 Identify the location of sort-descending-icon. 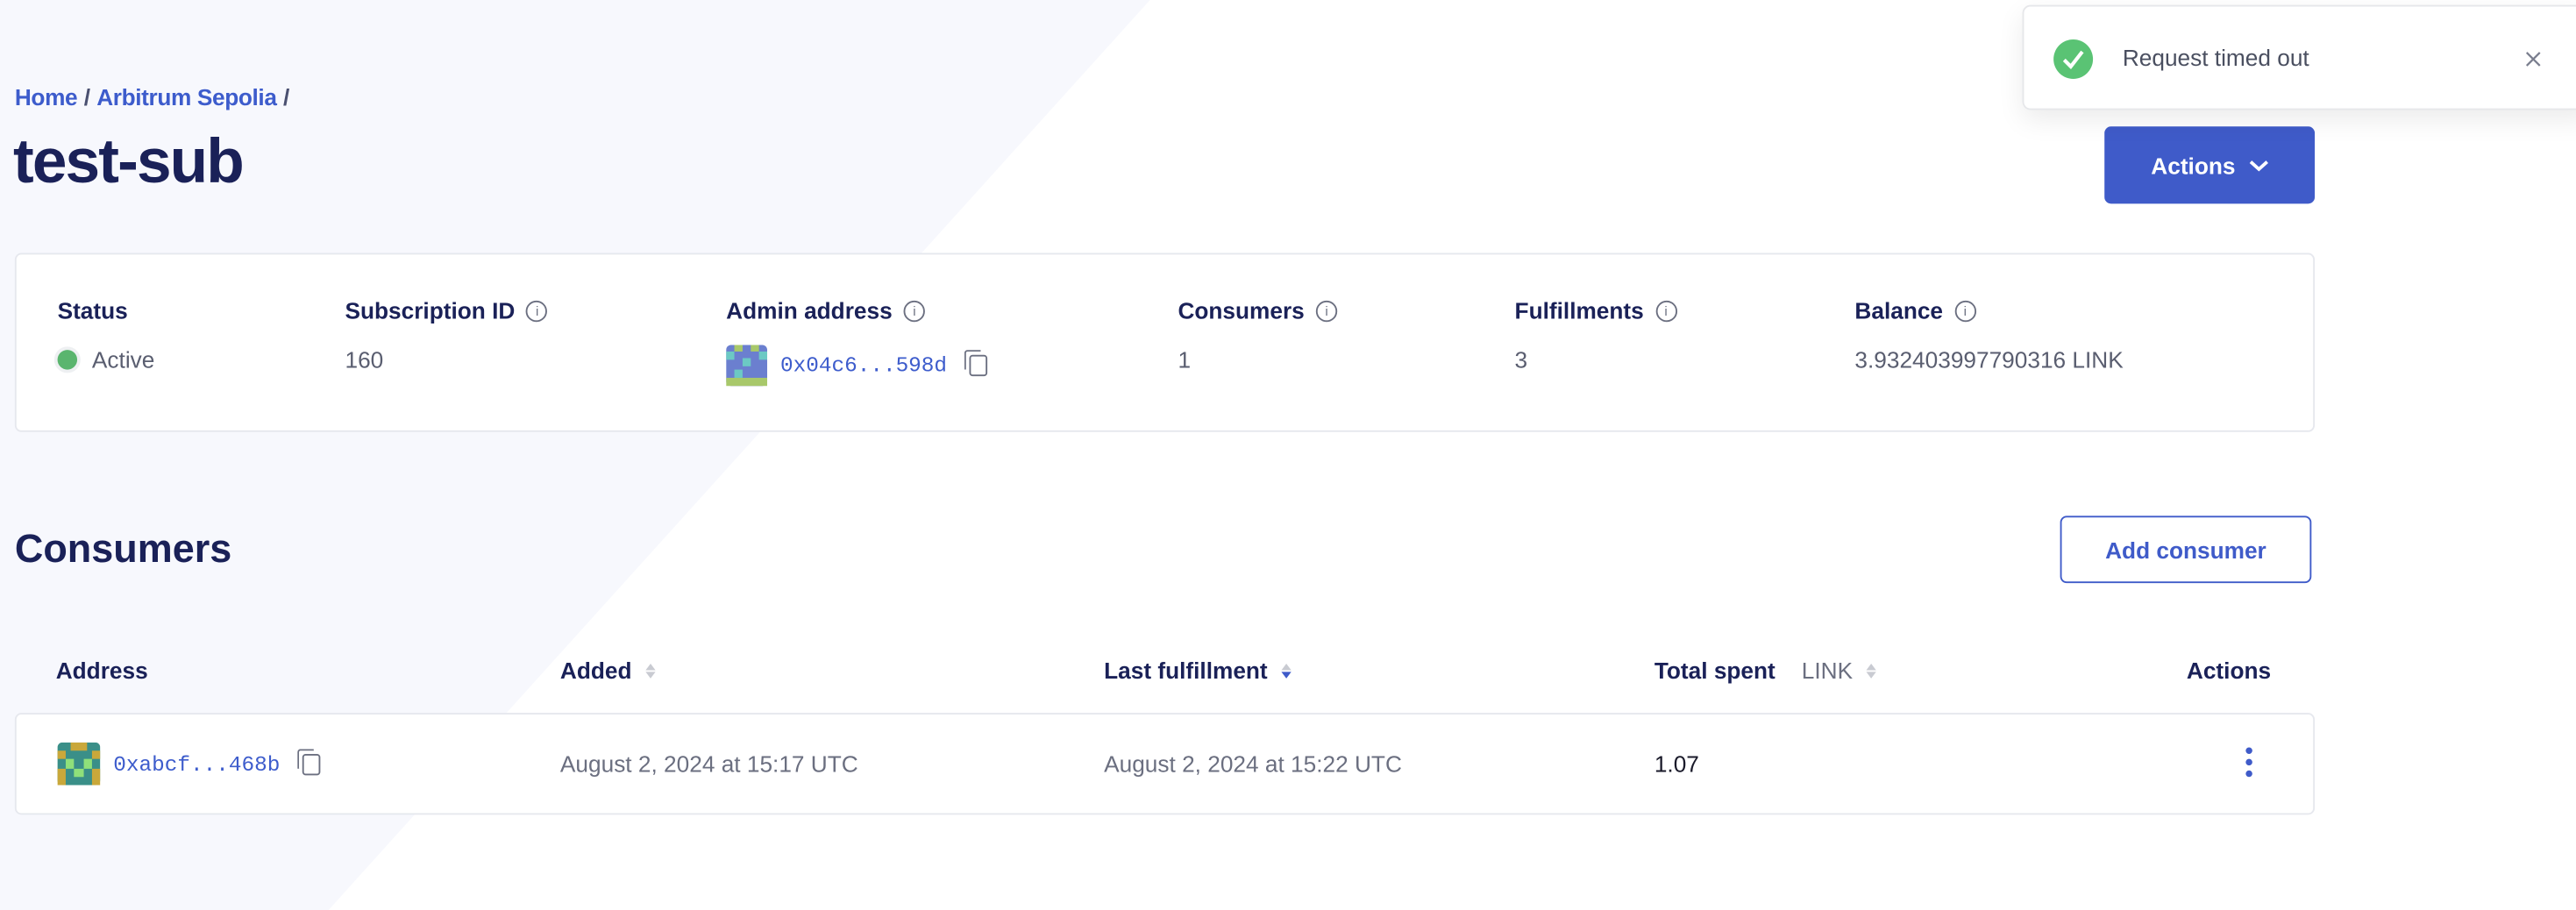
(1285, 670).